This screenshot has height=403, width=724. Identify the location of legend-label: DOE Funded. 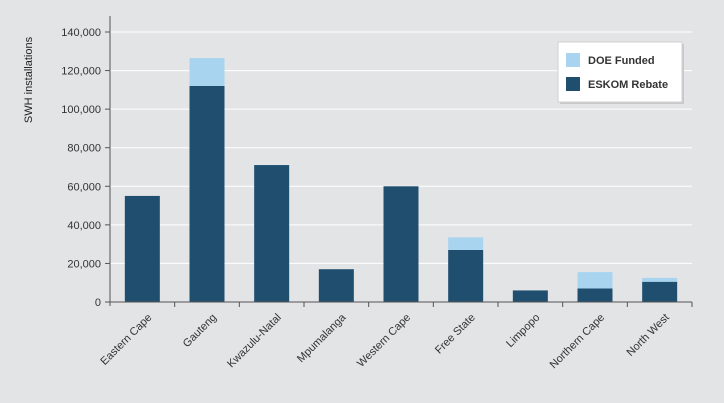
(621, 61).